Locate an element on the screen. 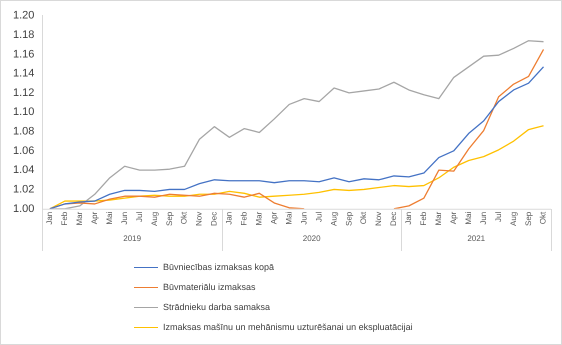 This screenshot has width=562, height=345. text: 2020 is located at coordinates (312, 239).